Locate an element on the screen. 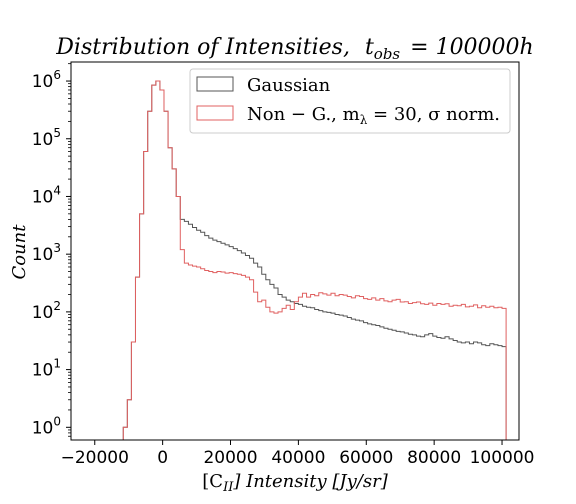 The width and height of the screenshot is (576, 504). chart-title-variable: t is located at coordinates (369, 47).